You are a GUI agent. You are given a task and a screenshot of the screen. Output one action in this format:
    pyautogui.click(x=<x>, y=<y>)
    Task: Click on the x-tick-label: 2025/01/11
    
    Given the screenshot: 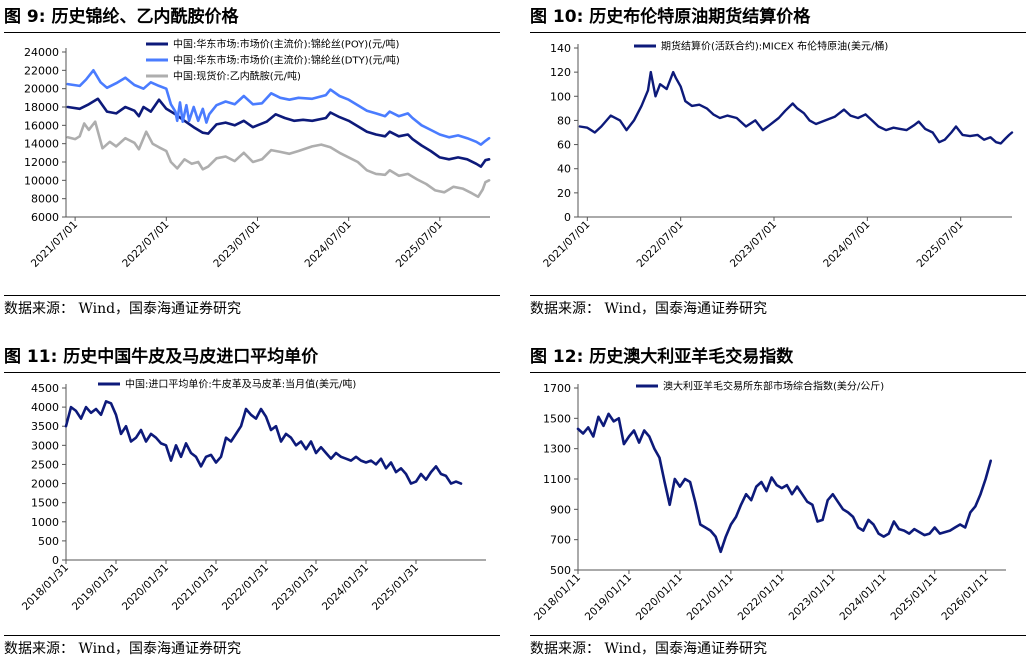 What is the action you would take?
    pyautogui.click(x=914, y=597)
    